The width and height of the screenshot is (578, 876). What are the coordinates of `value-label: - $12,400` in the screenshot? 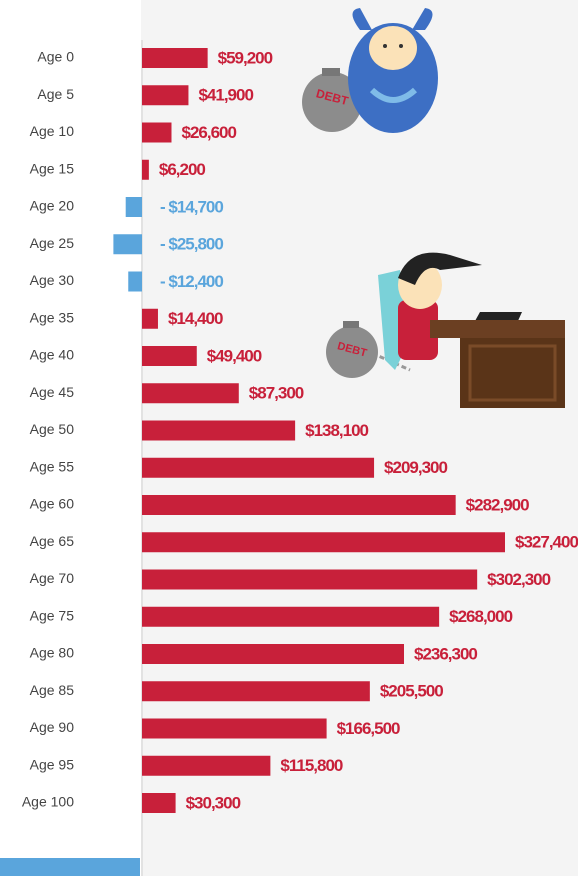 It's located at (191, 281).